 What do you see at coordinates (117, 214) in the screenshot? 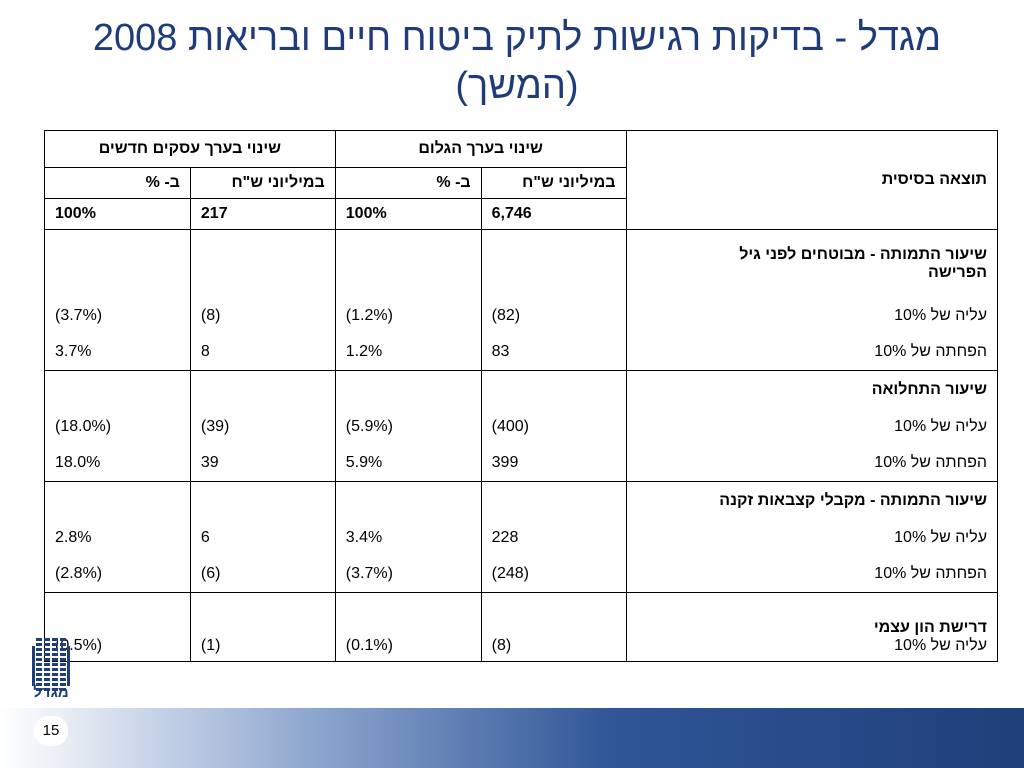
I see `base-new-percent: 100%` at bounding box center [117, 214].